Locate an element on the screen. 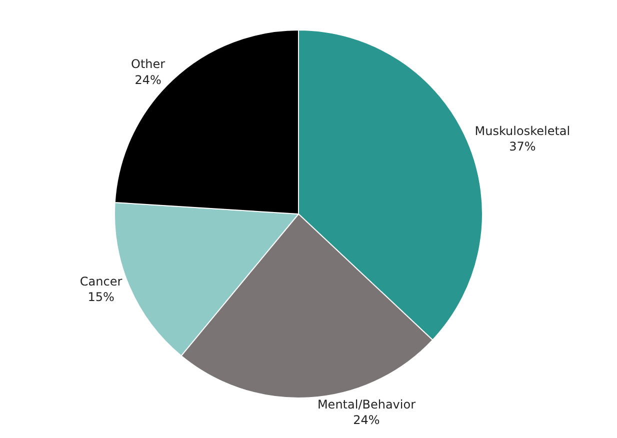 The height and width of the screenshot is (438, 617). slice-label: Cancer is located at coordinates (101, 281).